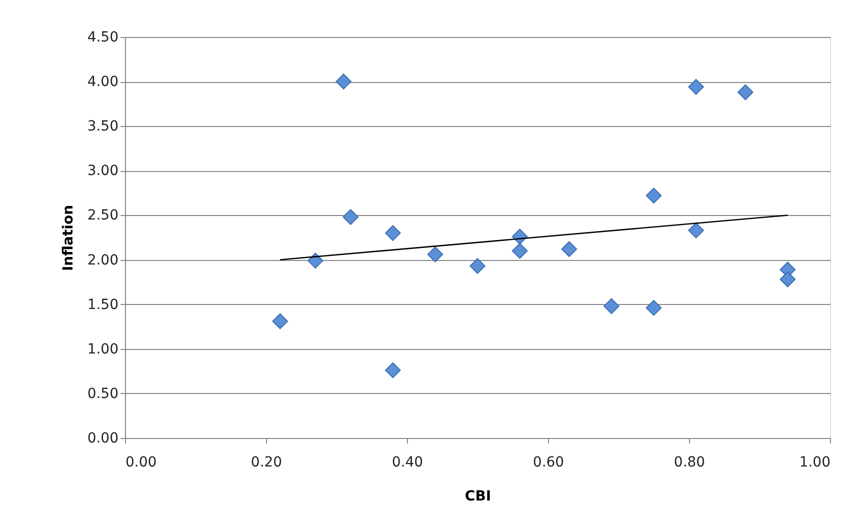 This screenshot has height=523, width=861. I want to click on x-tick-label: 0.20, so click(266, 462).